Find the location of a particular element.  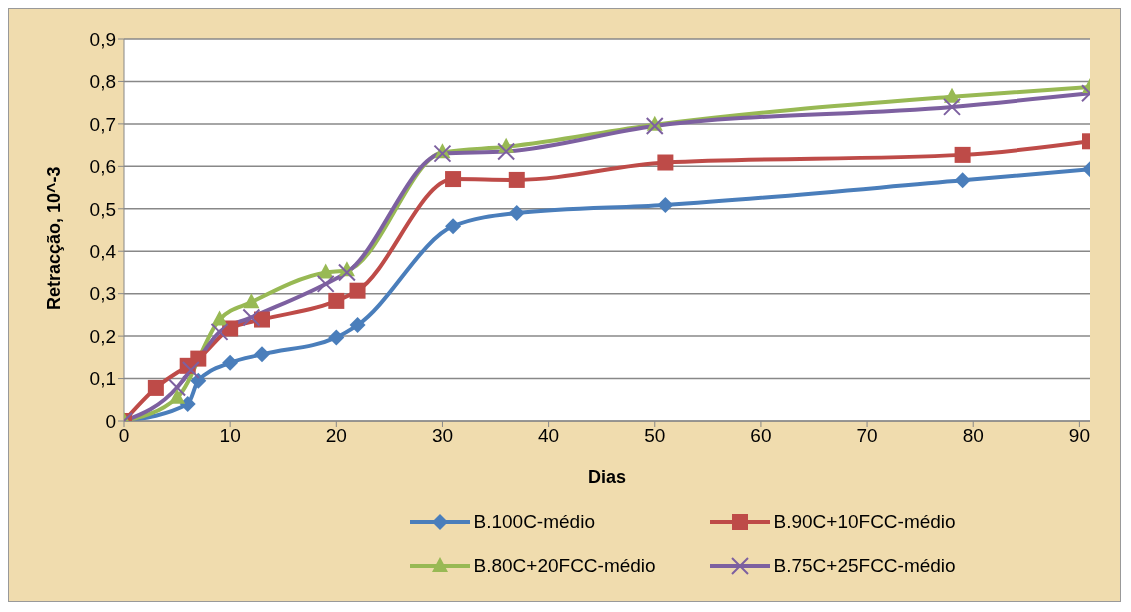

y-tick-label: 0,4 is located at coordinates (103, 251).